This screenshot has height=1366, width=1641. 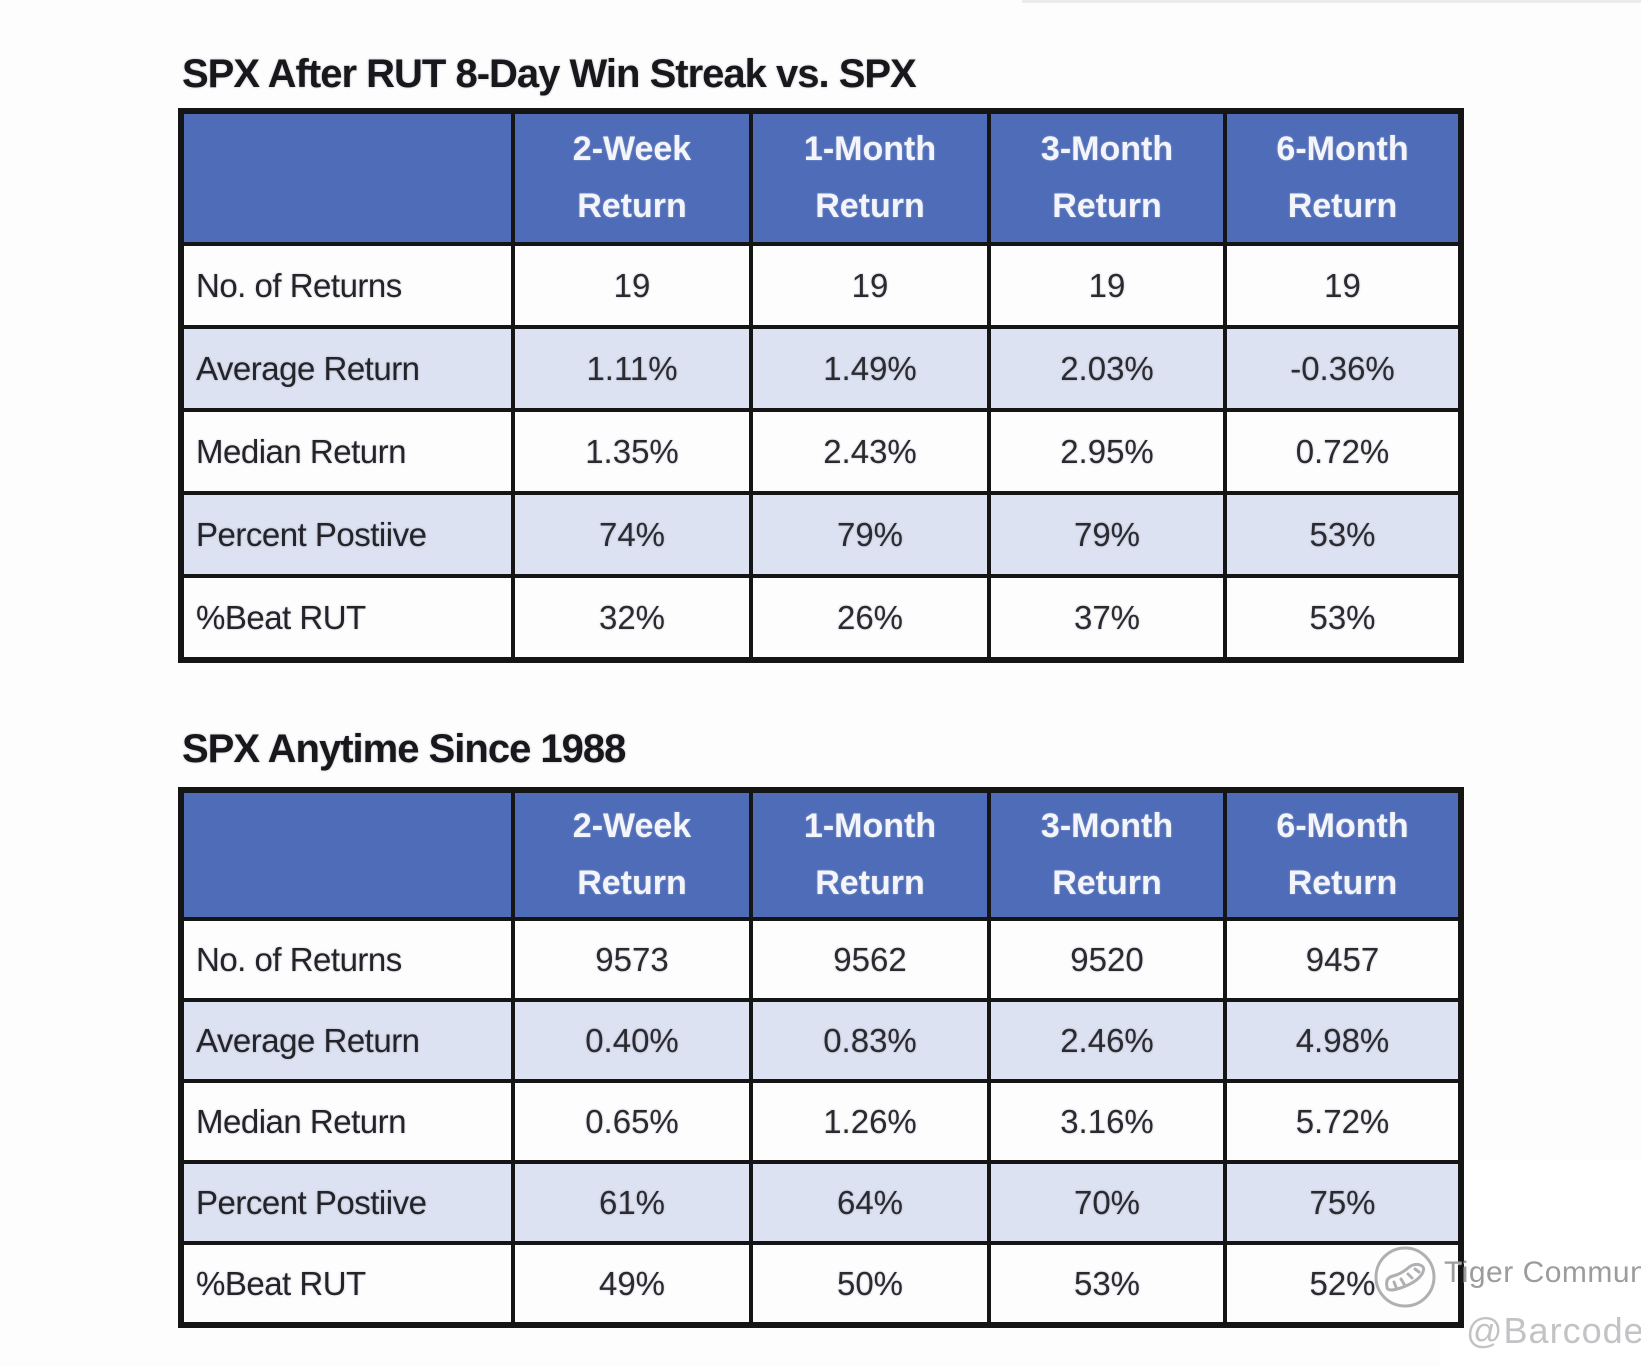 I want to click on table-cell: 75%, so click(x=1343, y=1202).